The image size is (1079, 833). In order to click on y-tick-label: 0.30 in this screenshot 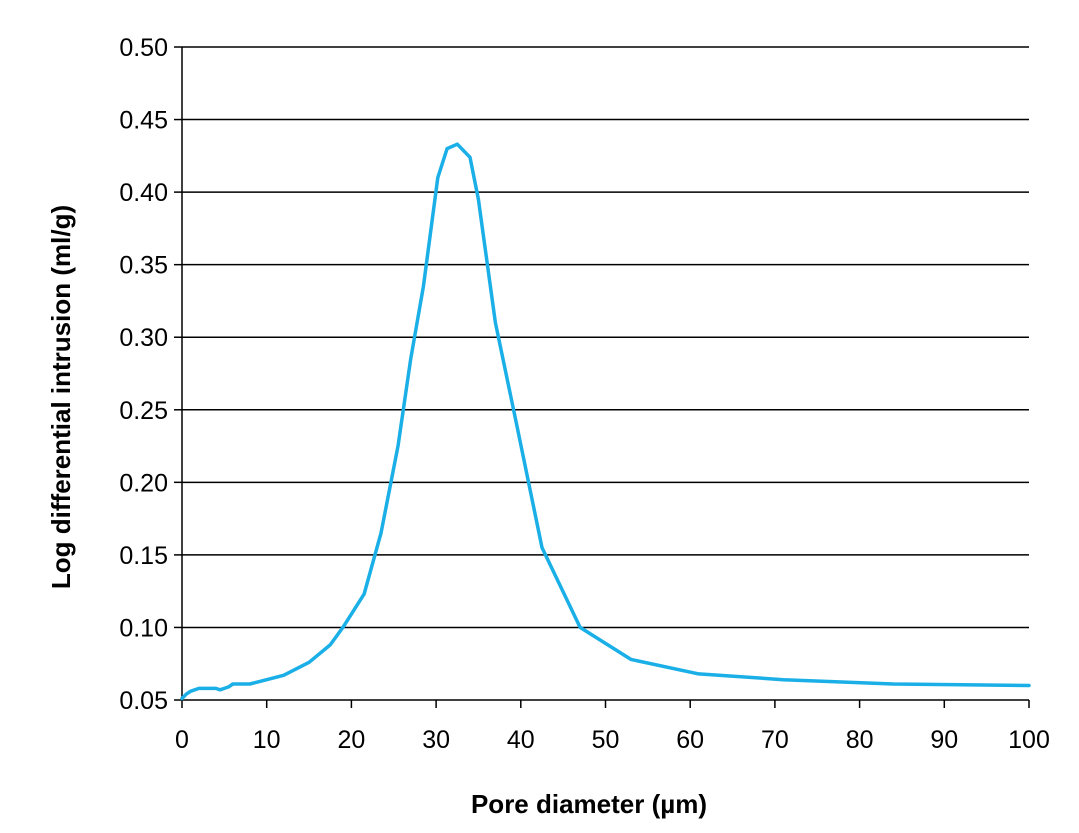, I will do `click(143, 338)`.